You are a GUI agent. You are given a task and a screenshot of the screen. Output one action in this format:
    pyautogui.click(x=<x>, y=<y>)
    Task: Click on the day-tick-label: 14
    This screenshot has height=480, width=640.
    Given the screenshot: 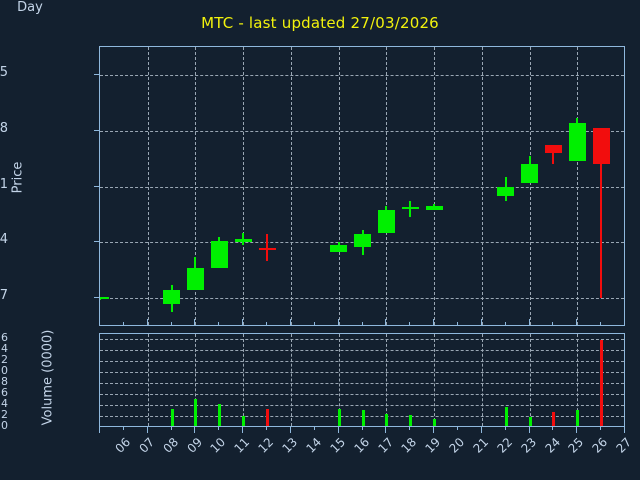 What is the action you would take?
    pyautogui.click(x=314, y=445)
    